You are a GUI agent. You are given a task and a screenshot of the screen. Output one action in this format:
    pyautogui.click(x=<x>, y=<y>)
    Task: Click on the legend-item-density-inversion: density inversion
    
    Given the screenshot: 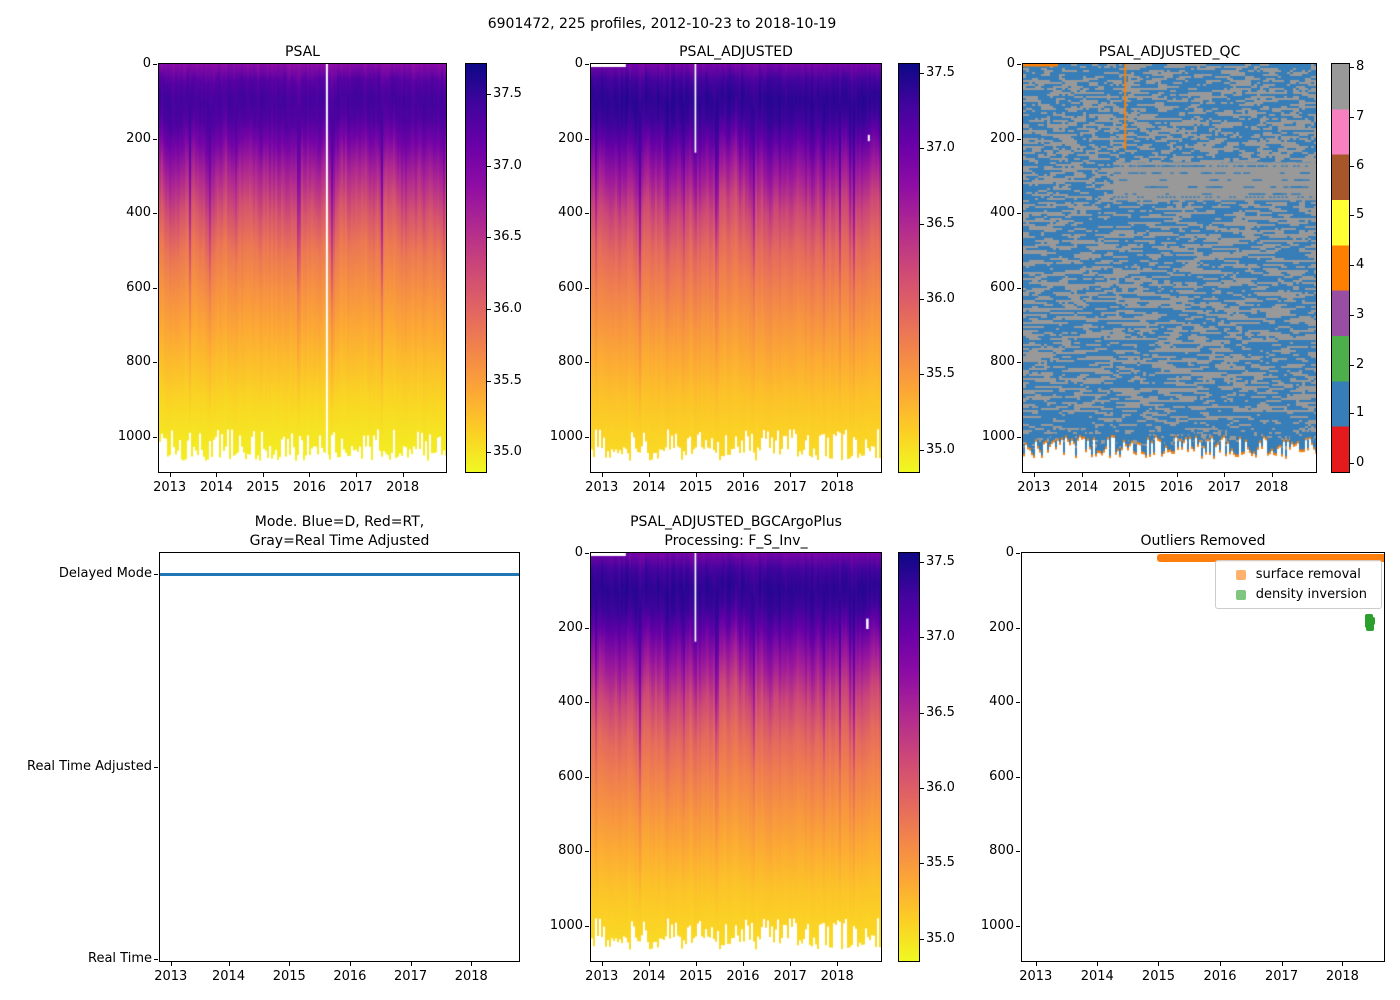 What is the action you would take?
    pyautogui.click(x=1296, y=594)
    